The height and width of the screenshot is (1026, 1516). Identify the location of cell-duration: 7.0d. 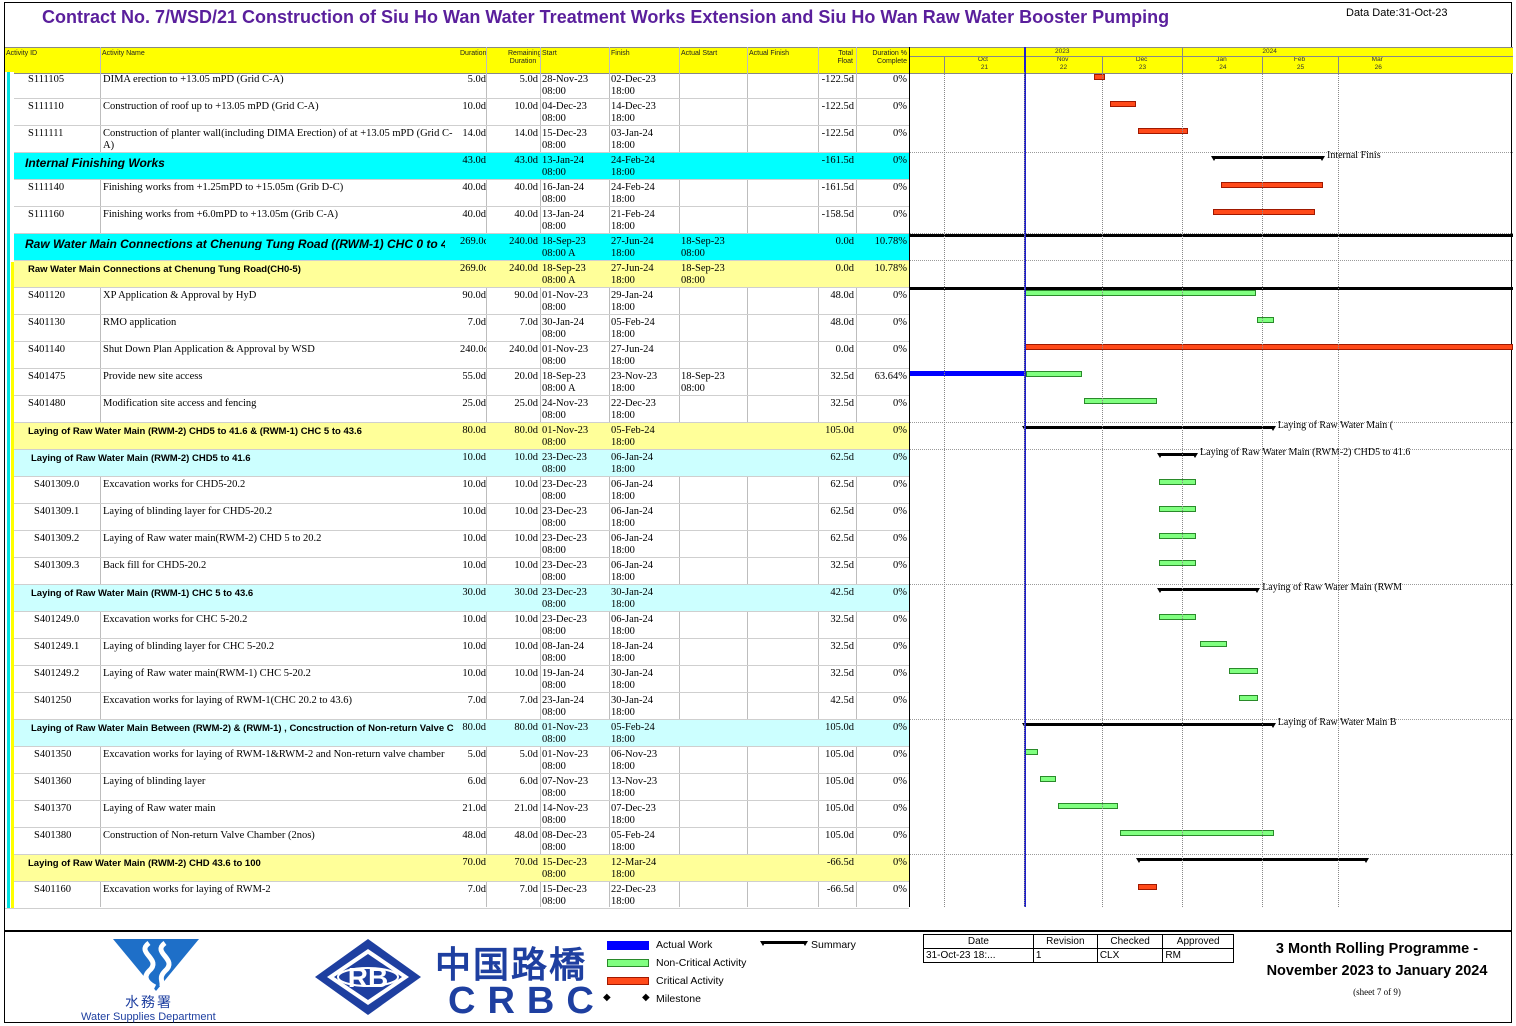
(476, 700).